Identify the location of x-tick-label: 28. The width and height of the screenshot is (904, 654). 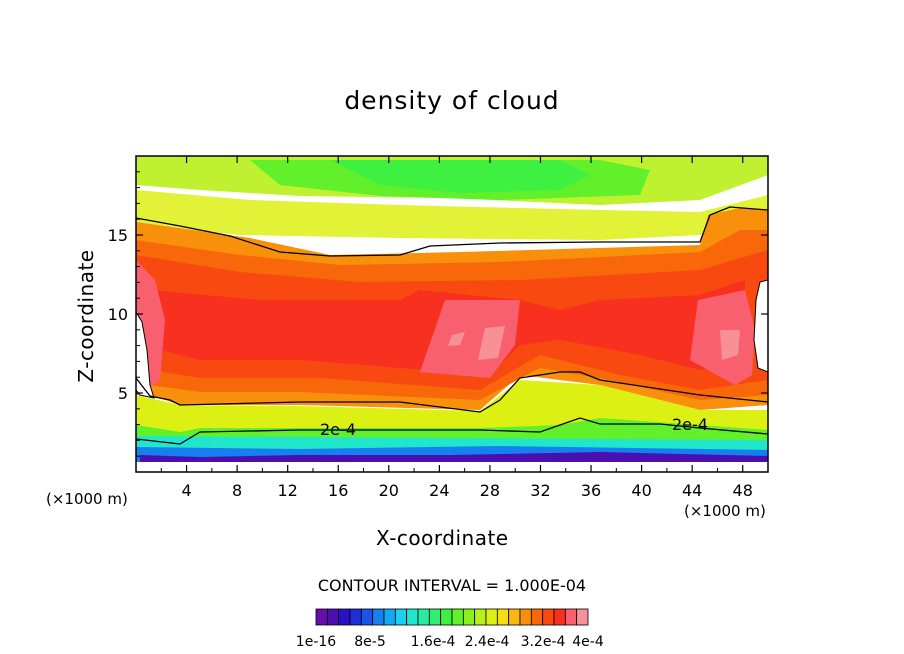
(490, 490).